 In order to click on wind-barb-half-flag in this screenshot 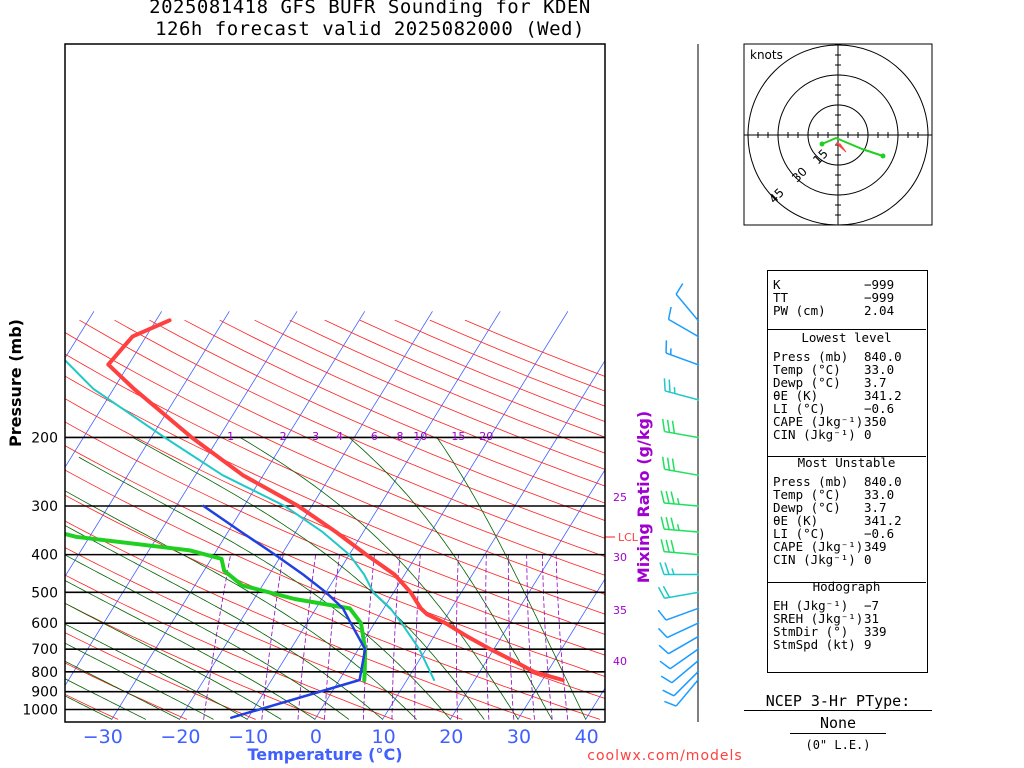, I will do `click(678, 501)`.